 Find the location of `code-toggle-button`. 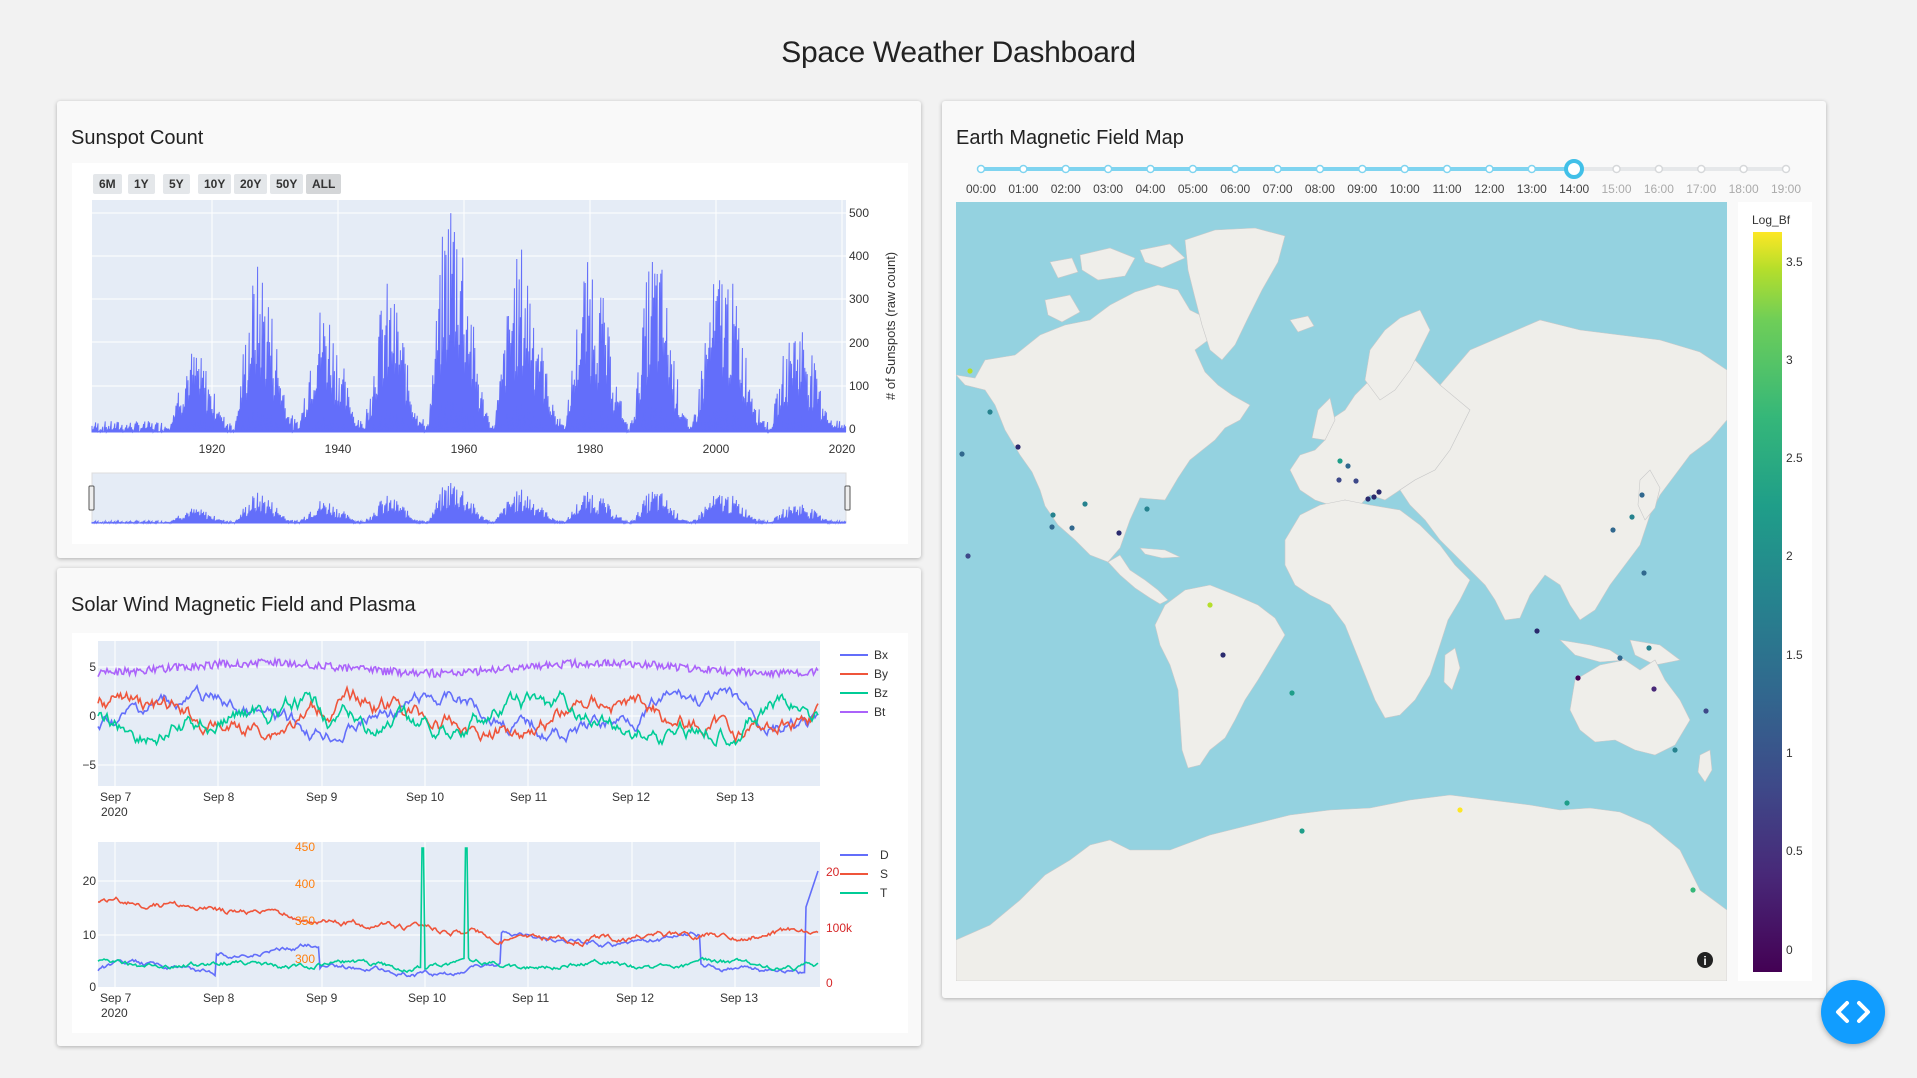

code-toggle-button is located at coordinates (1853, 1012).